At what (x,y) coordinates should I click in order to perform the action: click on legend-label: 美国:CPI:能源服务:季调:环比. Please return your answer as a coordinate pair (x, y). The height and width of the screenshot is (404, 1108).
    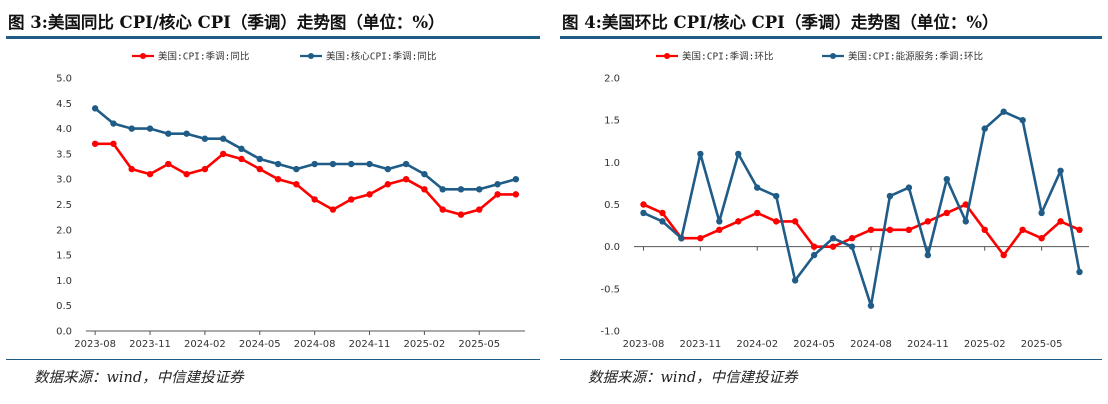
    Looking at the image, I should click on (915, 57).